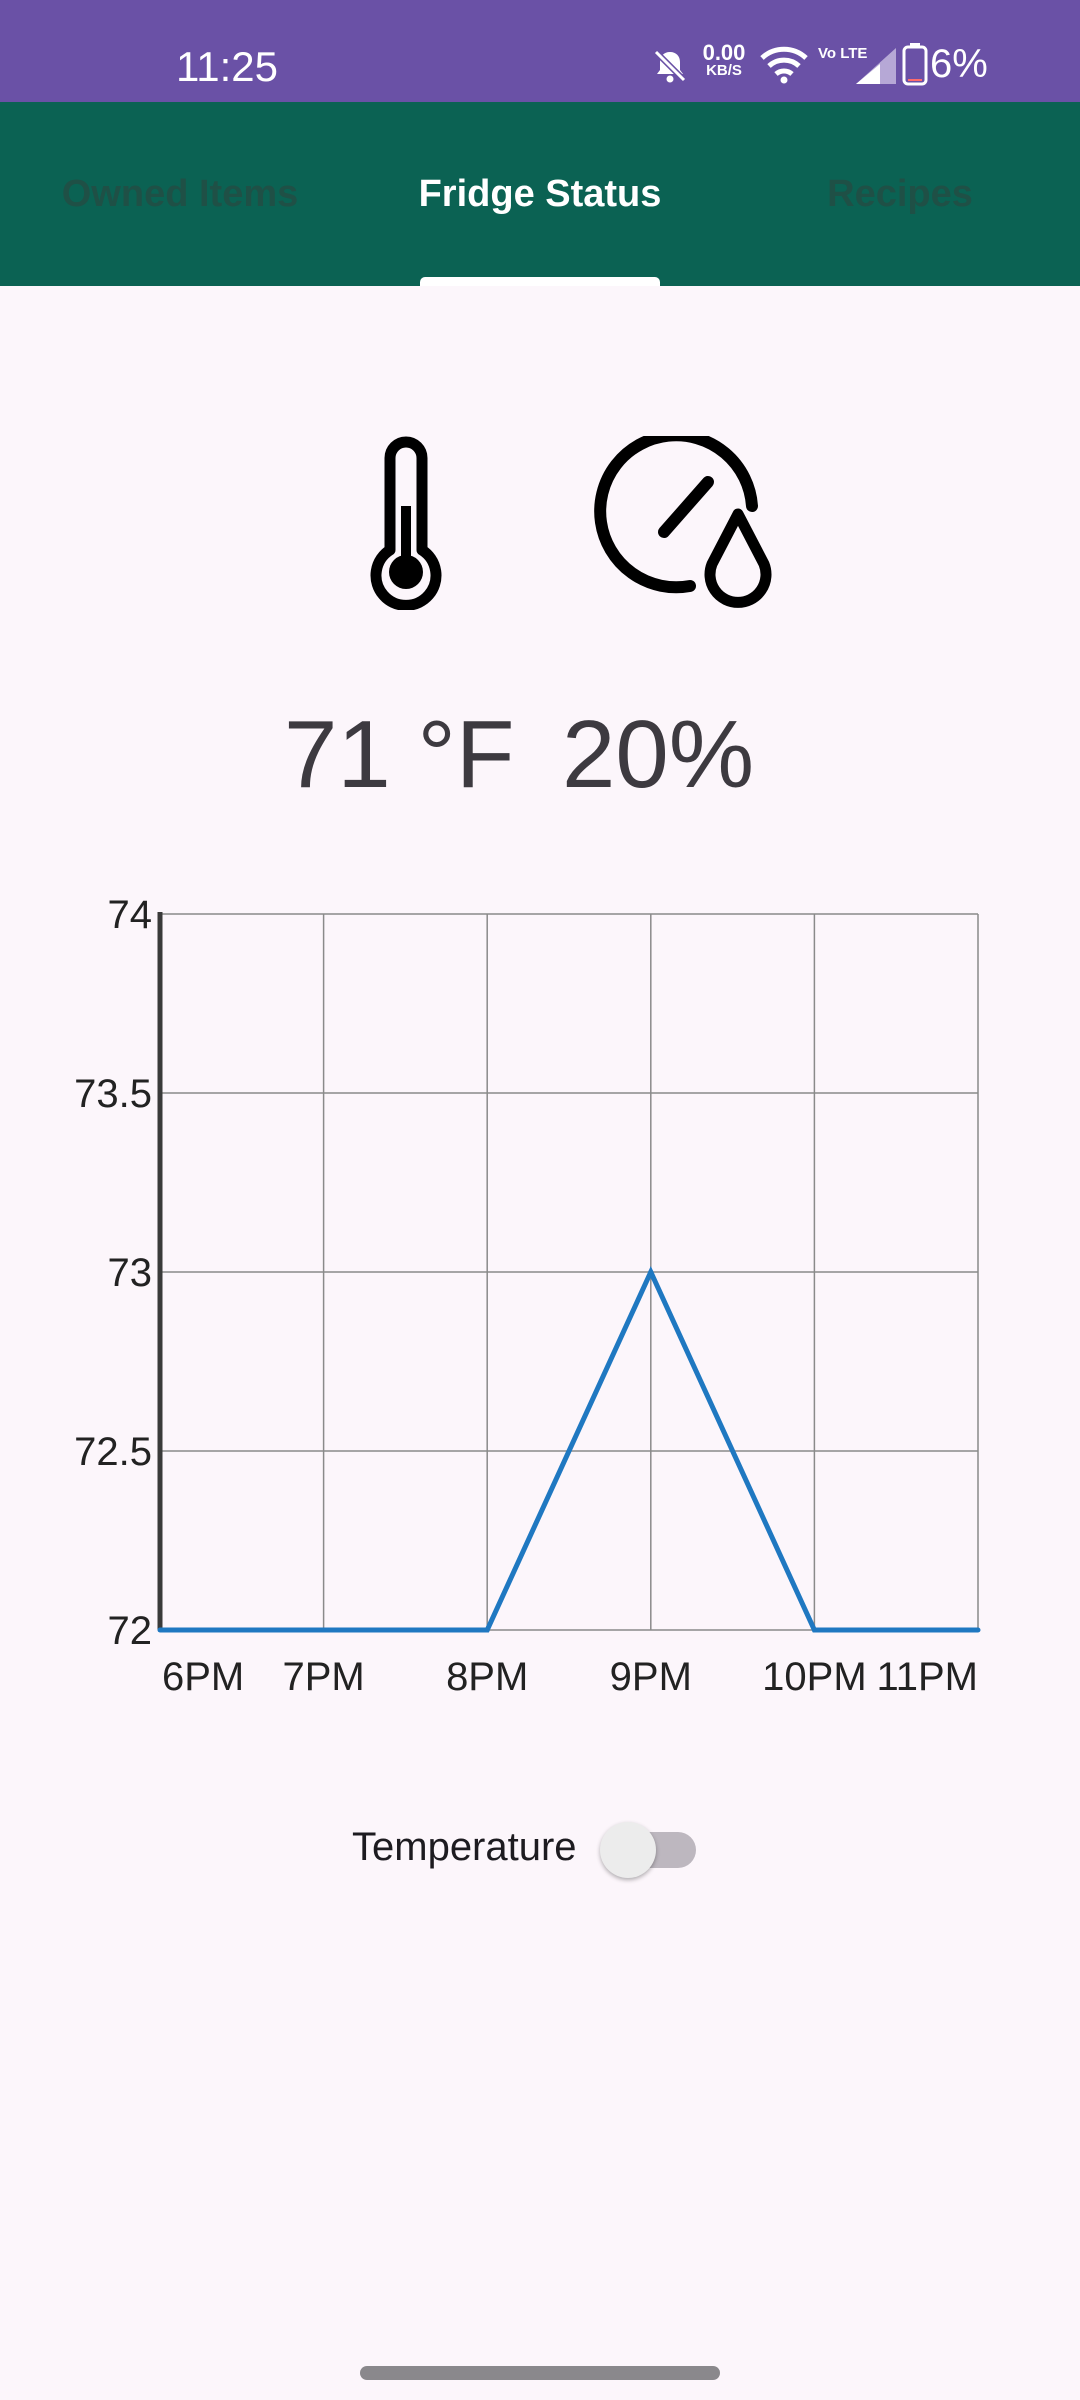 The height and width of the screenshot is (2400, 1080). Describe the element at coordinates (130, 1273) in the screenshot. I see `y-tick-label: 73` at that location.